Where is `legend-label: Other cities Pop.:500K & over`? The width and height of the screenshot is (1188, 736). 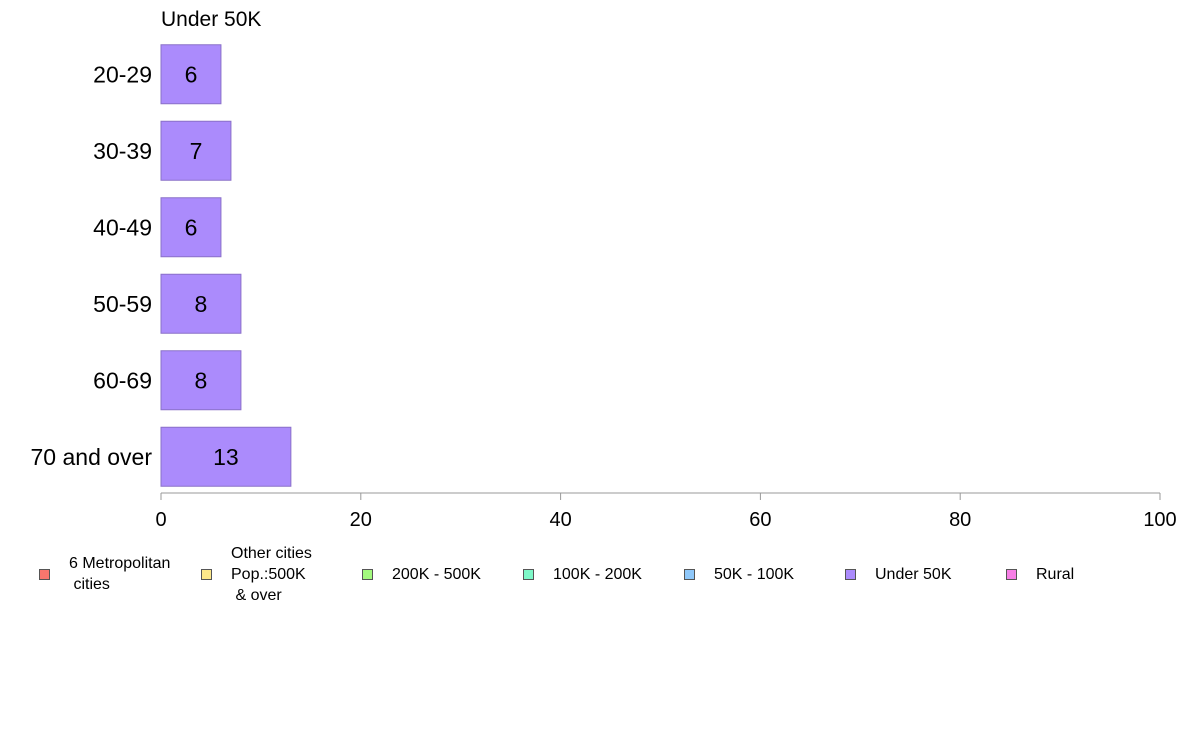
legend-label: Other cities Pop.:500K & over is located at coordinates (271, 574).